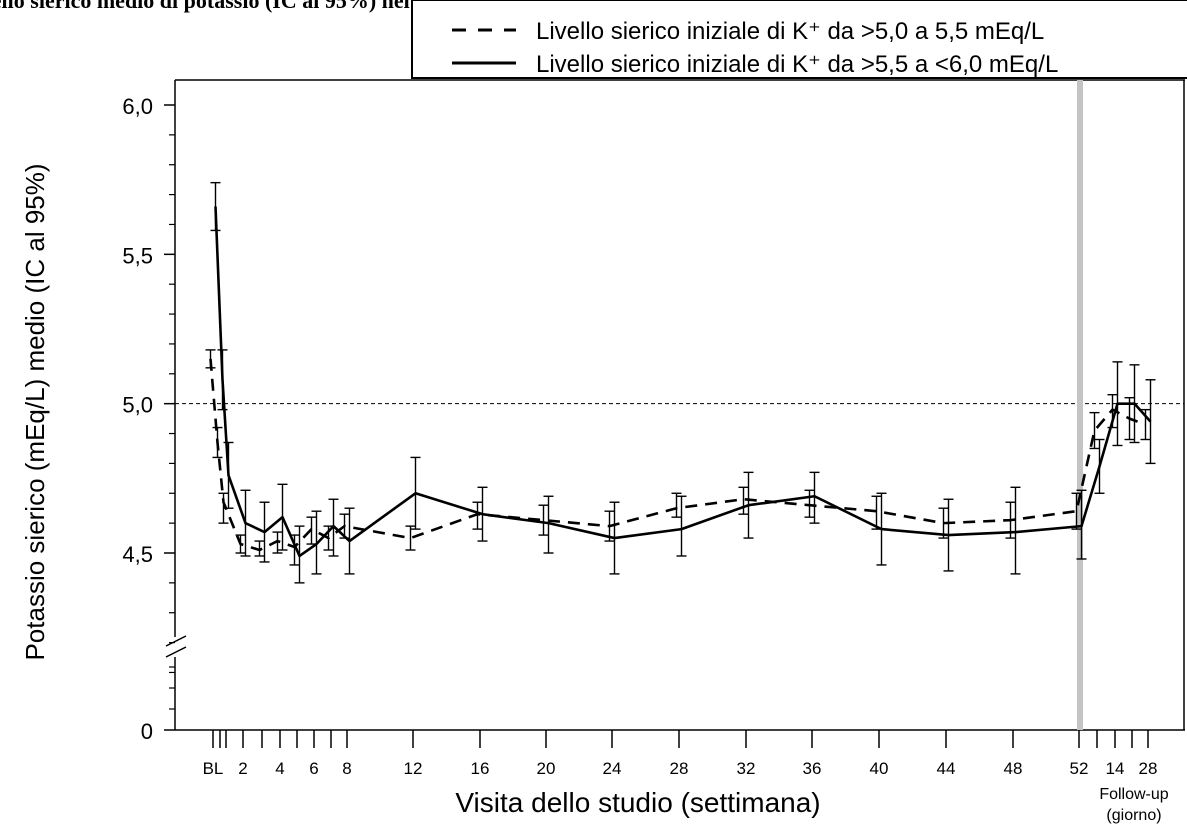 The image size is (1187, 832). I want to click on x-axis-ticks: BL 2 4 6 8 12 16 20 24 28 32 36 40 44 48 52 14 28, so click(680, 754).